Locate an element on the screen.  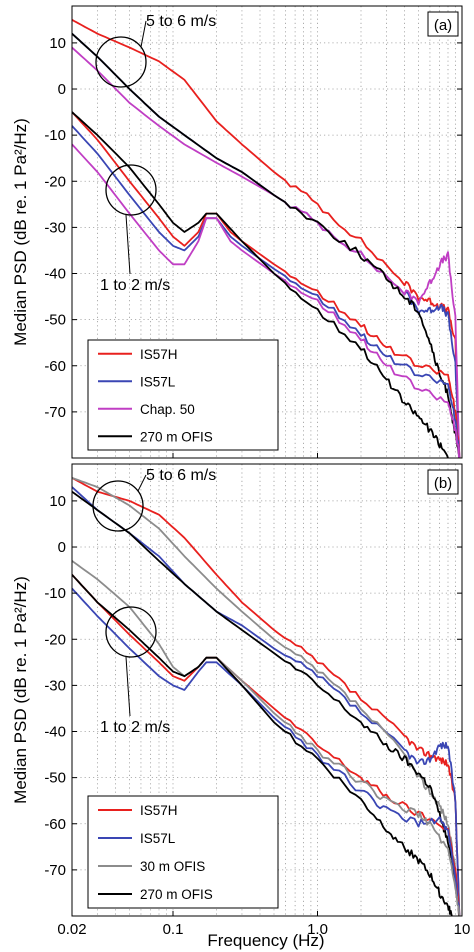
x-tick-label: 0.02 is located at coordinates (71, 929).